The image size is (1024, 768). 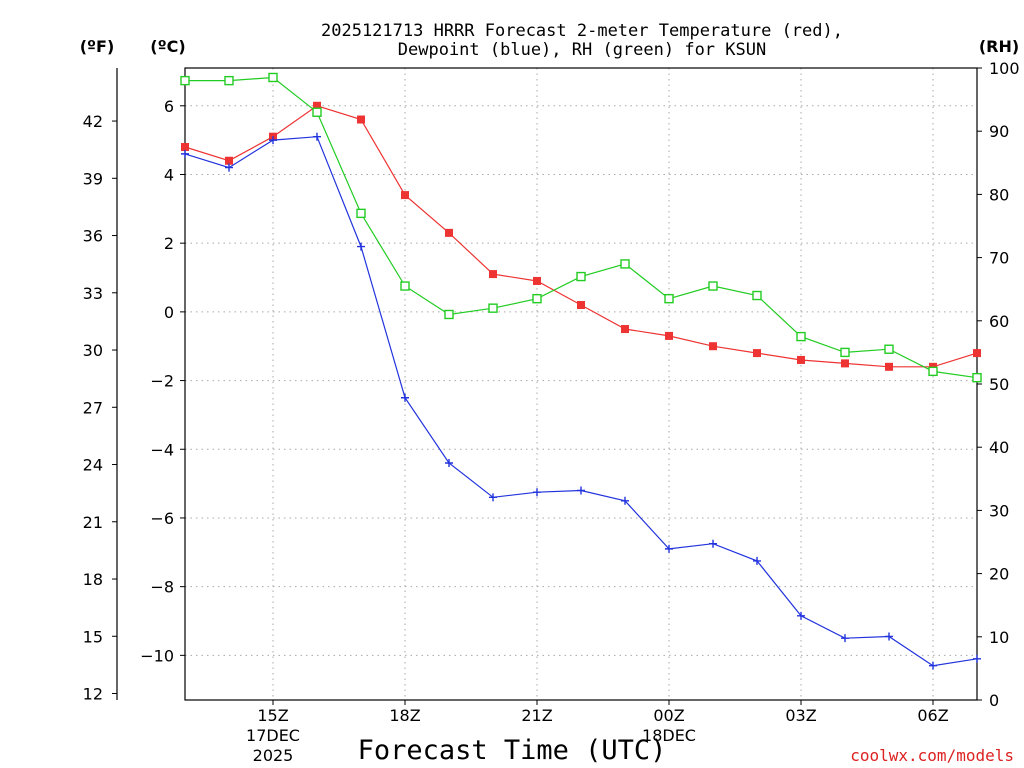 What do you see at coordinates (404, 715) in the screenshot?
I see `x-tick-label: 18Z` at bounding box center [404, 715].